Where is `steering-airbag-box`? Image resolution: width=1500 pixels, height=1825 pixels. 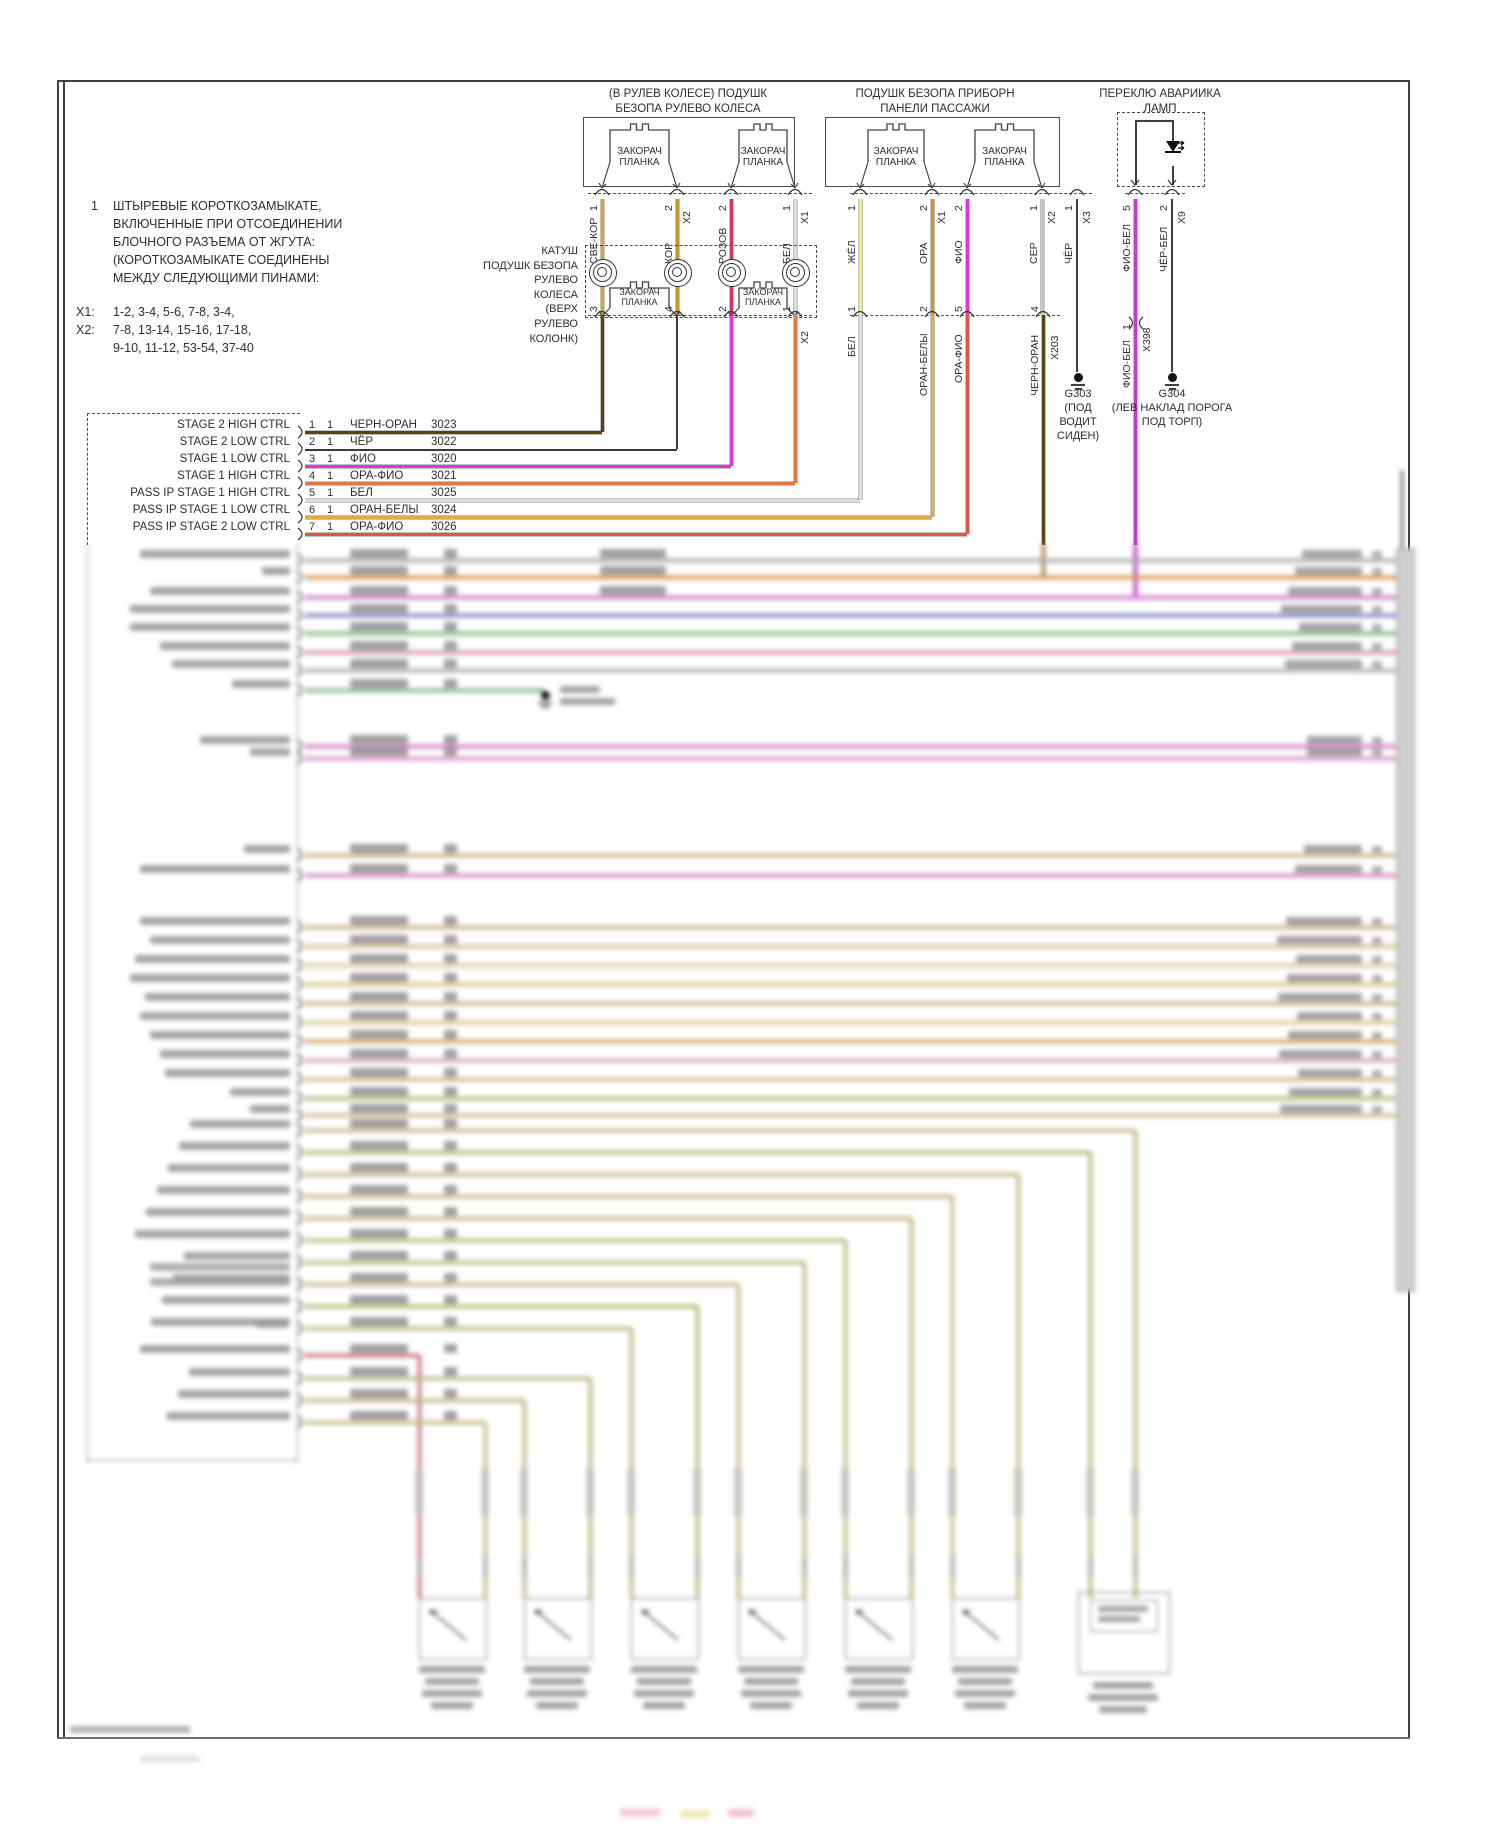
steering-airbag-box is located at coordinates (689, 152).